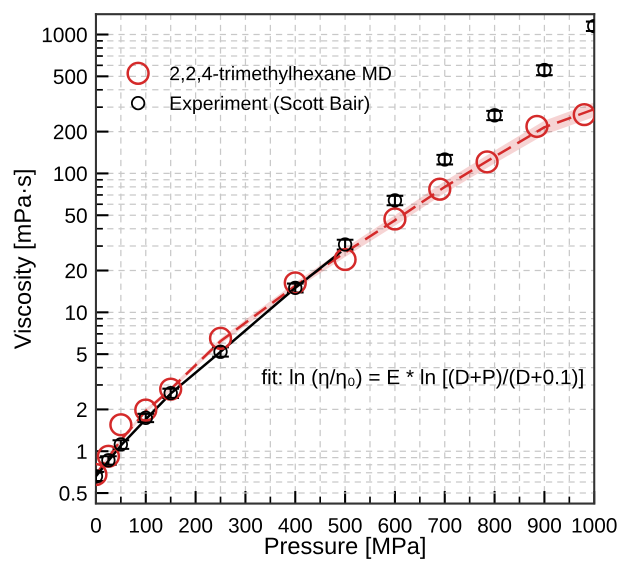  Describe the element at coordinates (146, 525) in the screenshot. I see `x-tick-label: 100` at that location.